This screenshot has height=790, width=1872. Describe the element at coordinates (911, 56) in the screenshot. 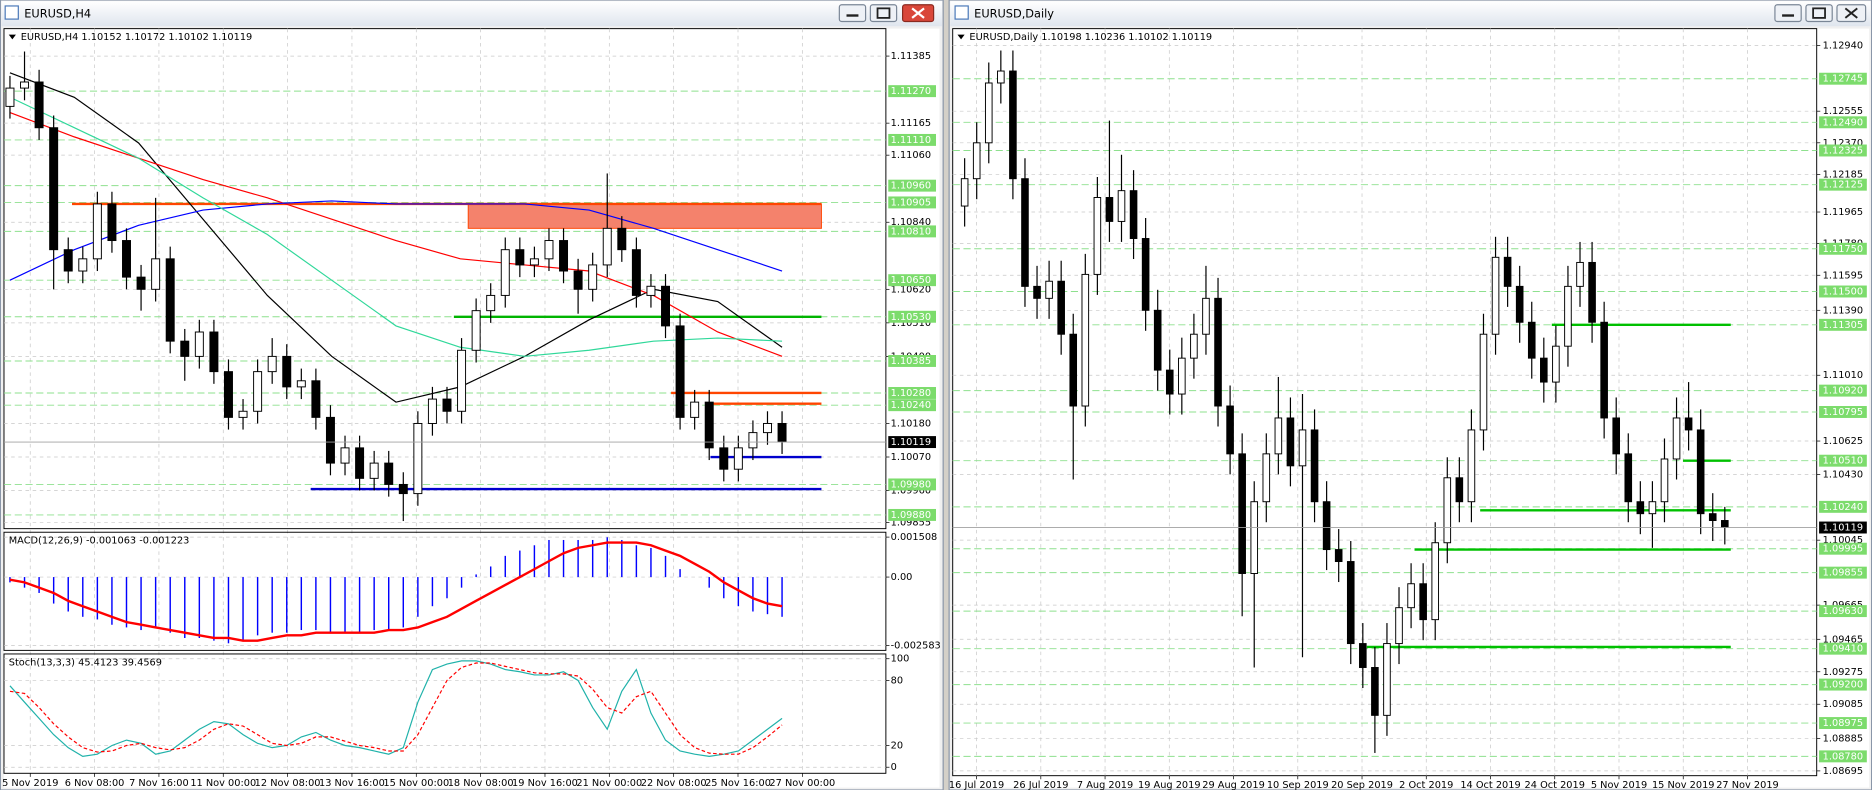

I see `y-tick-label: 1.11385` at that location.